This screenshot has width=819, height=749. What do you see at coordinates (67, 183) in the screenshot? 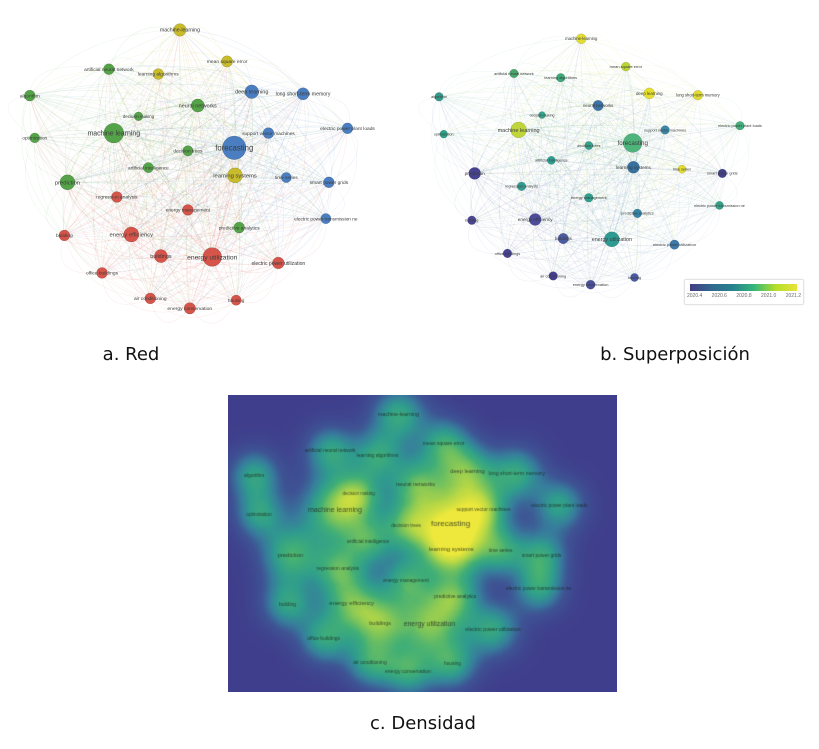
I see `node-label: prediction` at bounding box center [67, 183].